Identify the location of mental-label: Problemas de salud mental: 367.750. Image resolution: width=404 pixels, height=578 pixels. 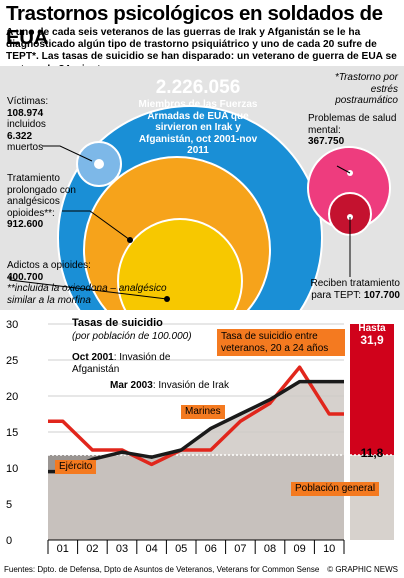
(352, 130).